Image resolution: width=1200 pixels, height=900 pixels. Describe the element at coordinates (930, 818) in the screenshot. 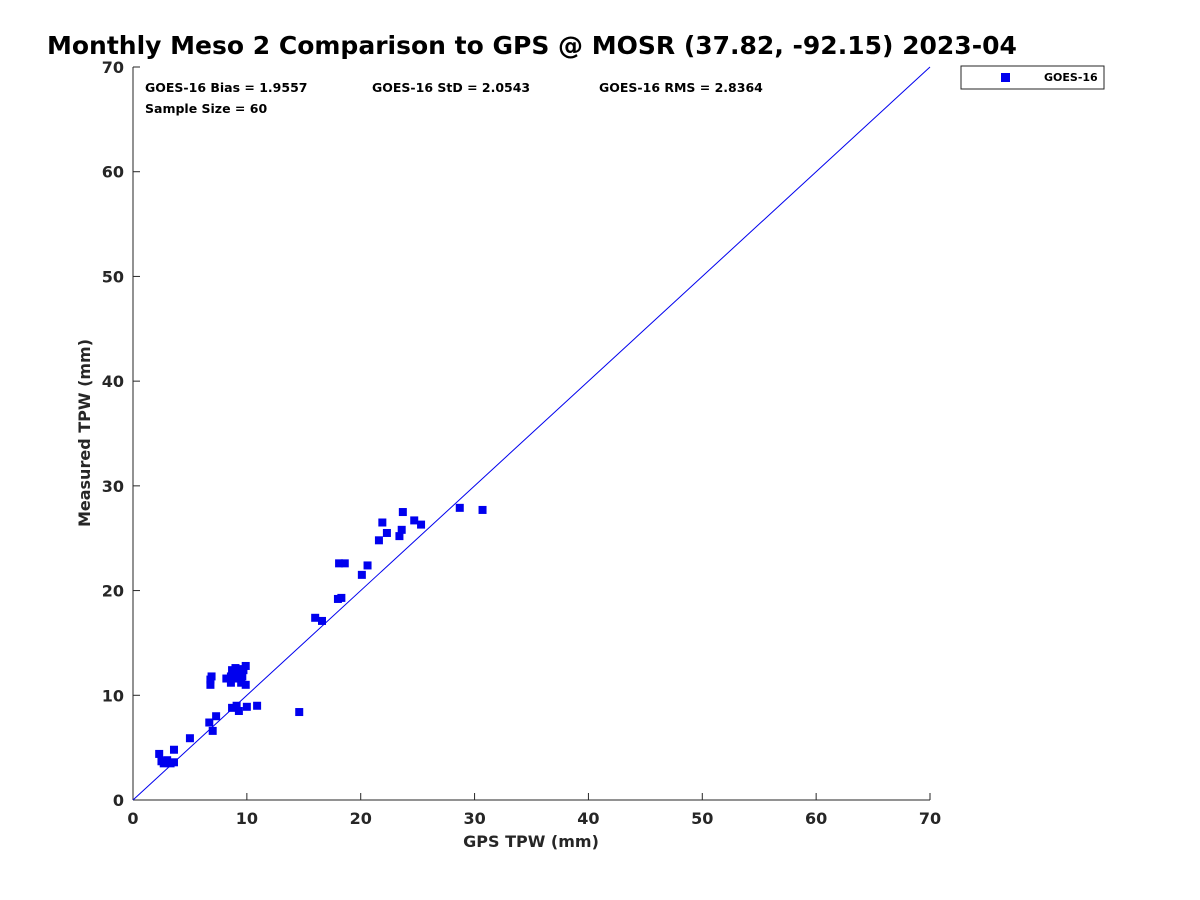

I see `x-tick-label: 70` at that location.